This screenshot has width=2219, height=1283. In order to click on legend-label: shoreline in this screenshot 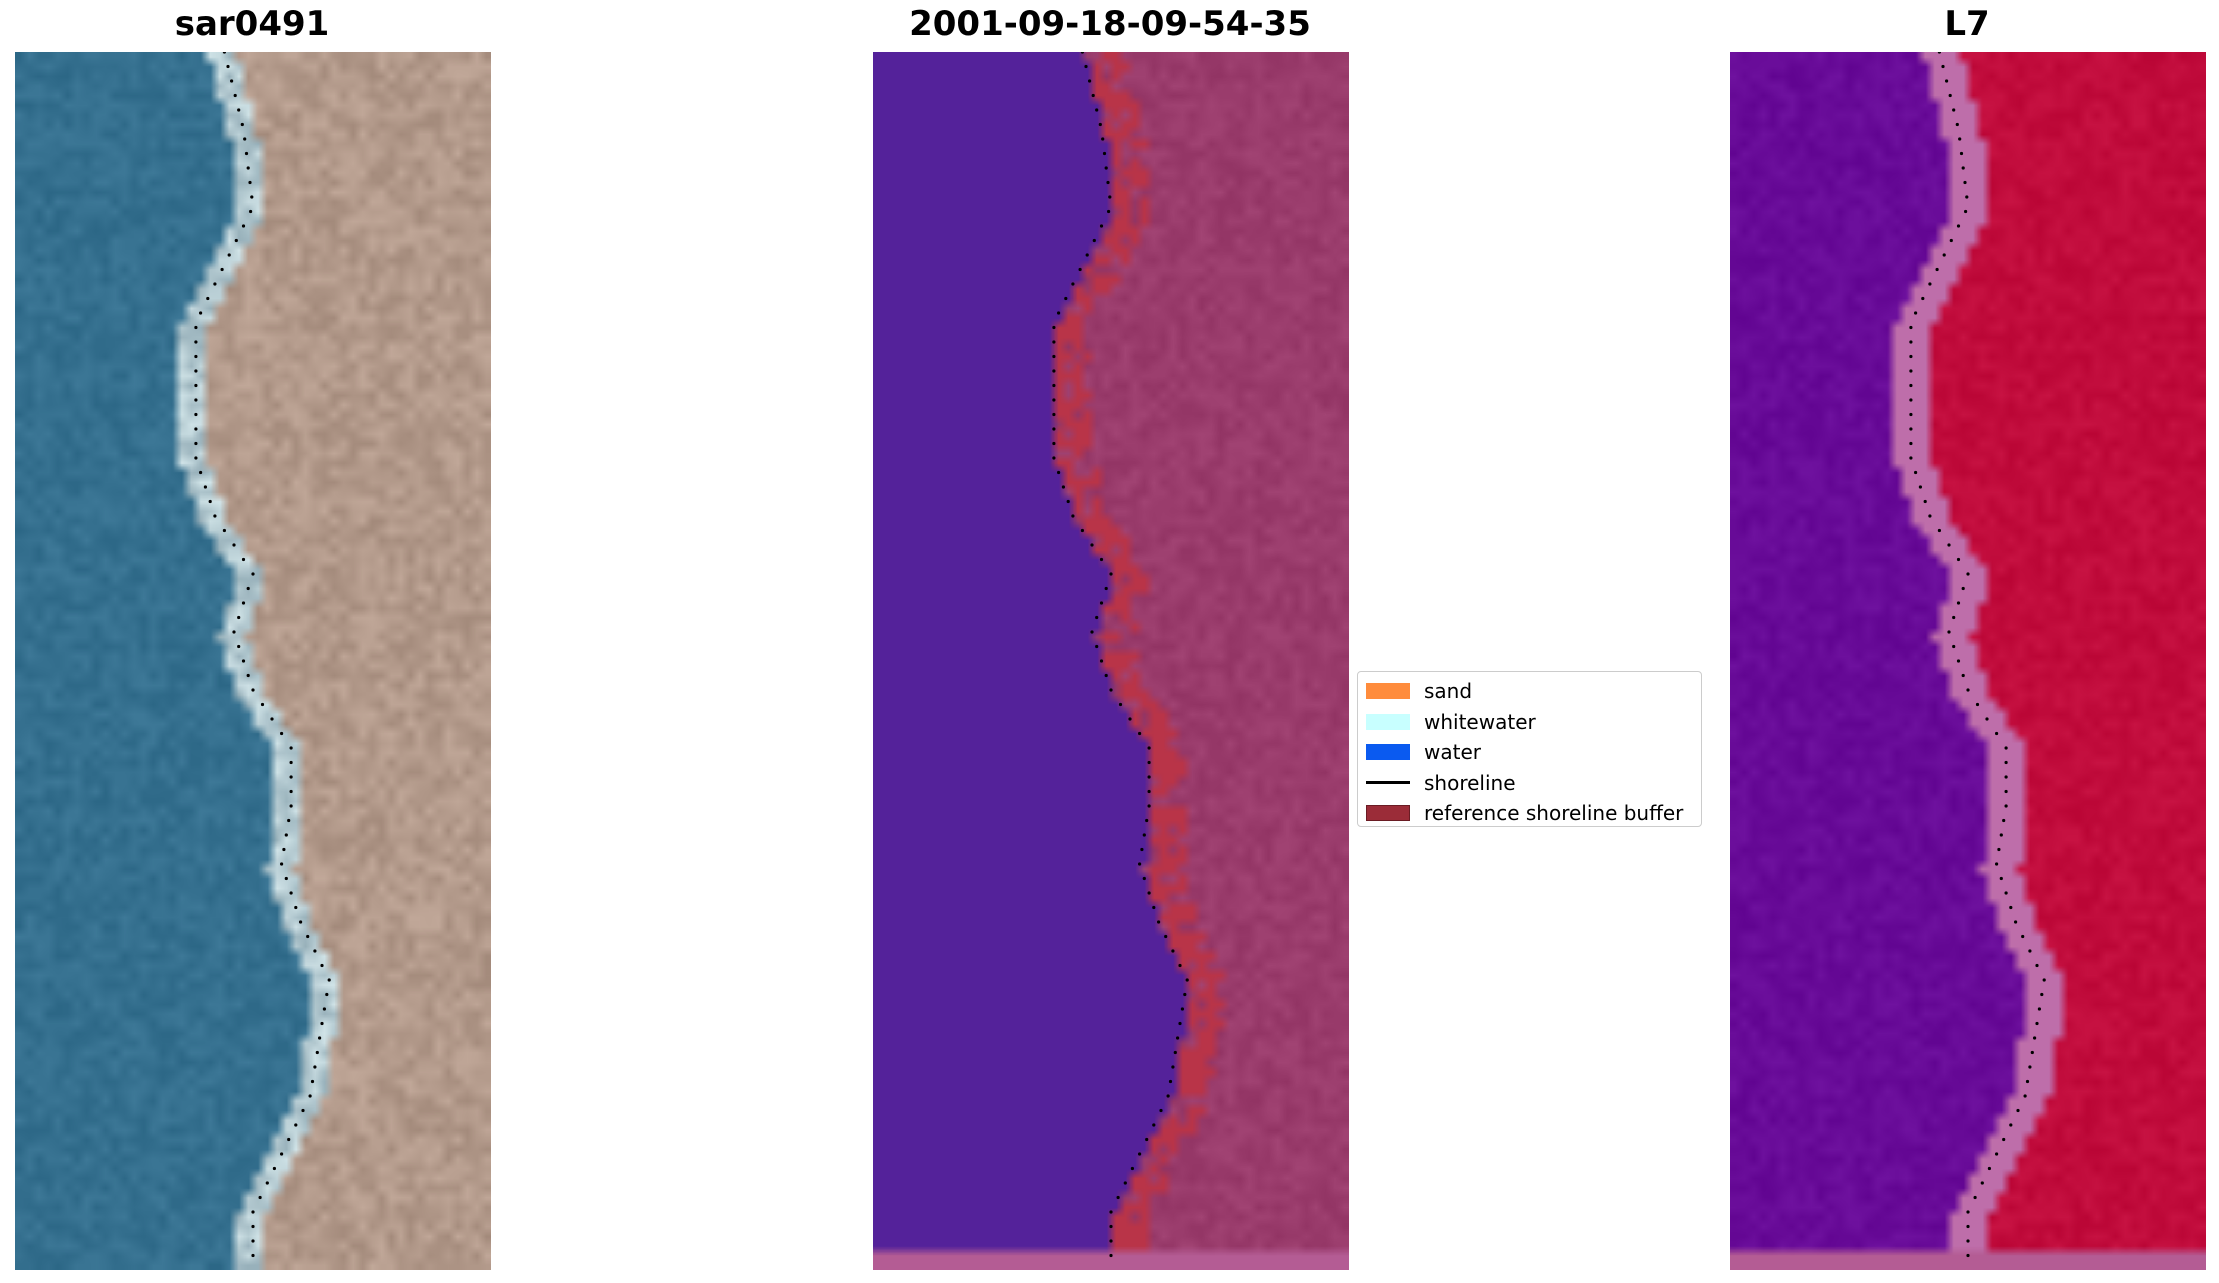, I will do `click(1470, 782)`.